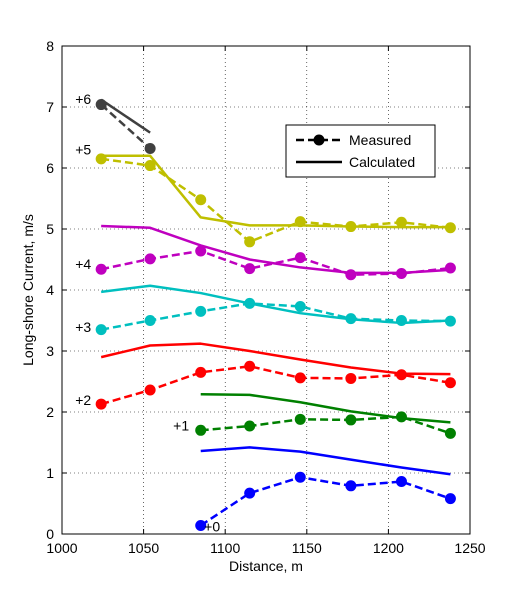 This screenshot has width=505, height=600. Describe the element at coordinates (380, 140) in the screenshot. I see `legend-measured-label: Measured` at that location.